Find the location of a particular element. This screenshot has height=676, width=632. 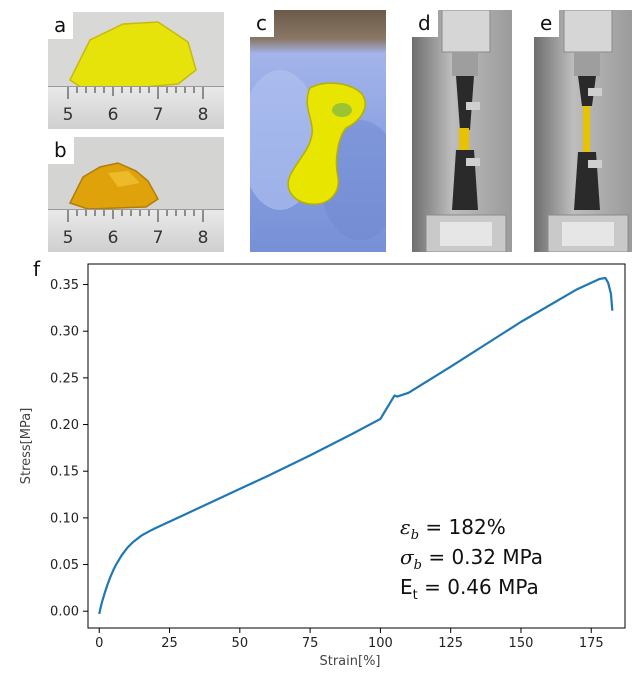

modulus-symbol: E is located at coordinates (406, 587).